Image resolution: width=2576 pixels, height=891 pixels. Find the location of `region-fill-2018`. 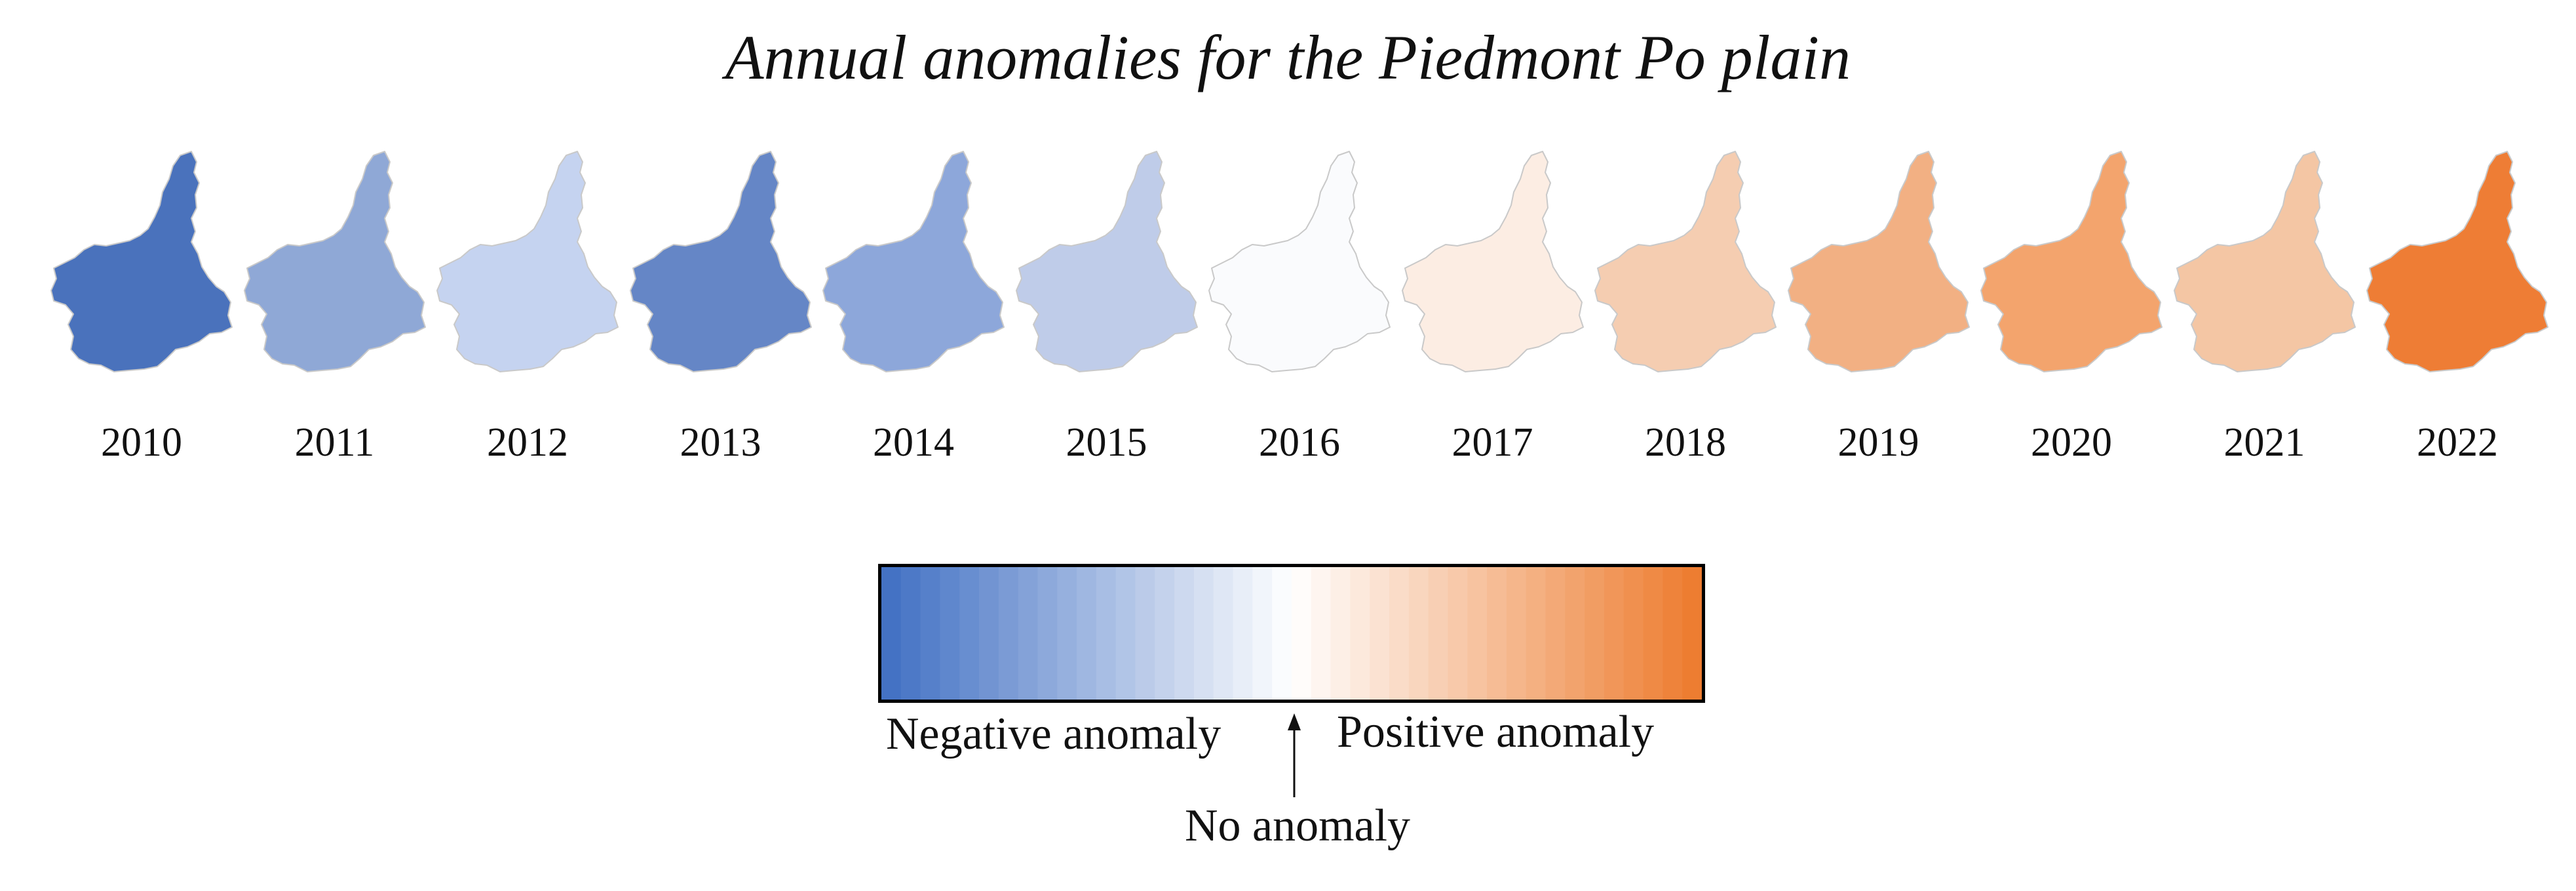

region-fill-2018 is located at coordinates (1685, 262).